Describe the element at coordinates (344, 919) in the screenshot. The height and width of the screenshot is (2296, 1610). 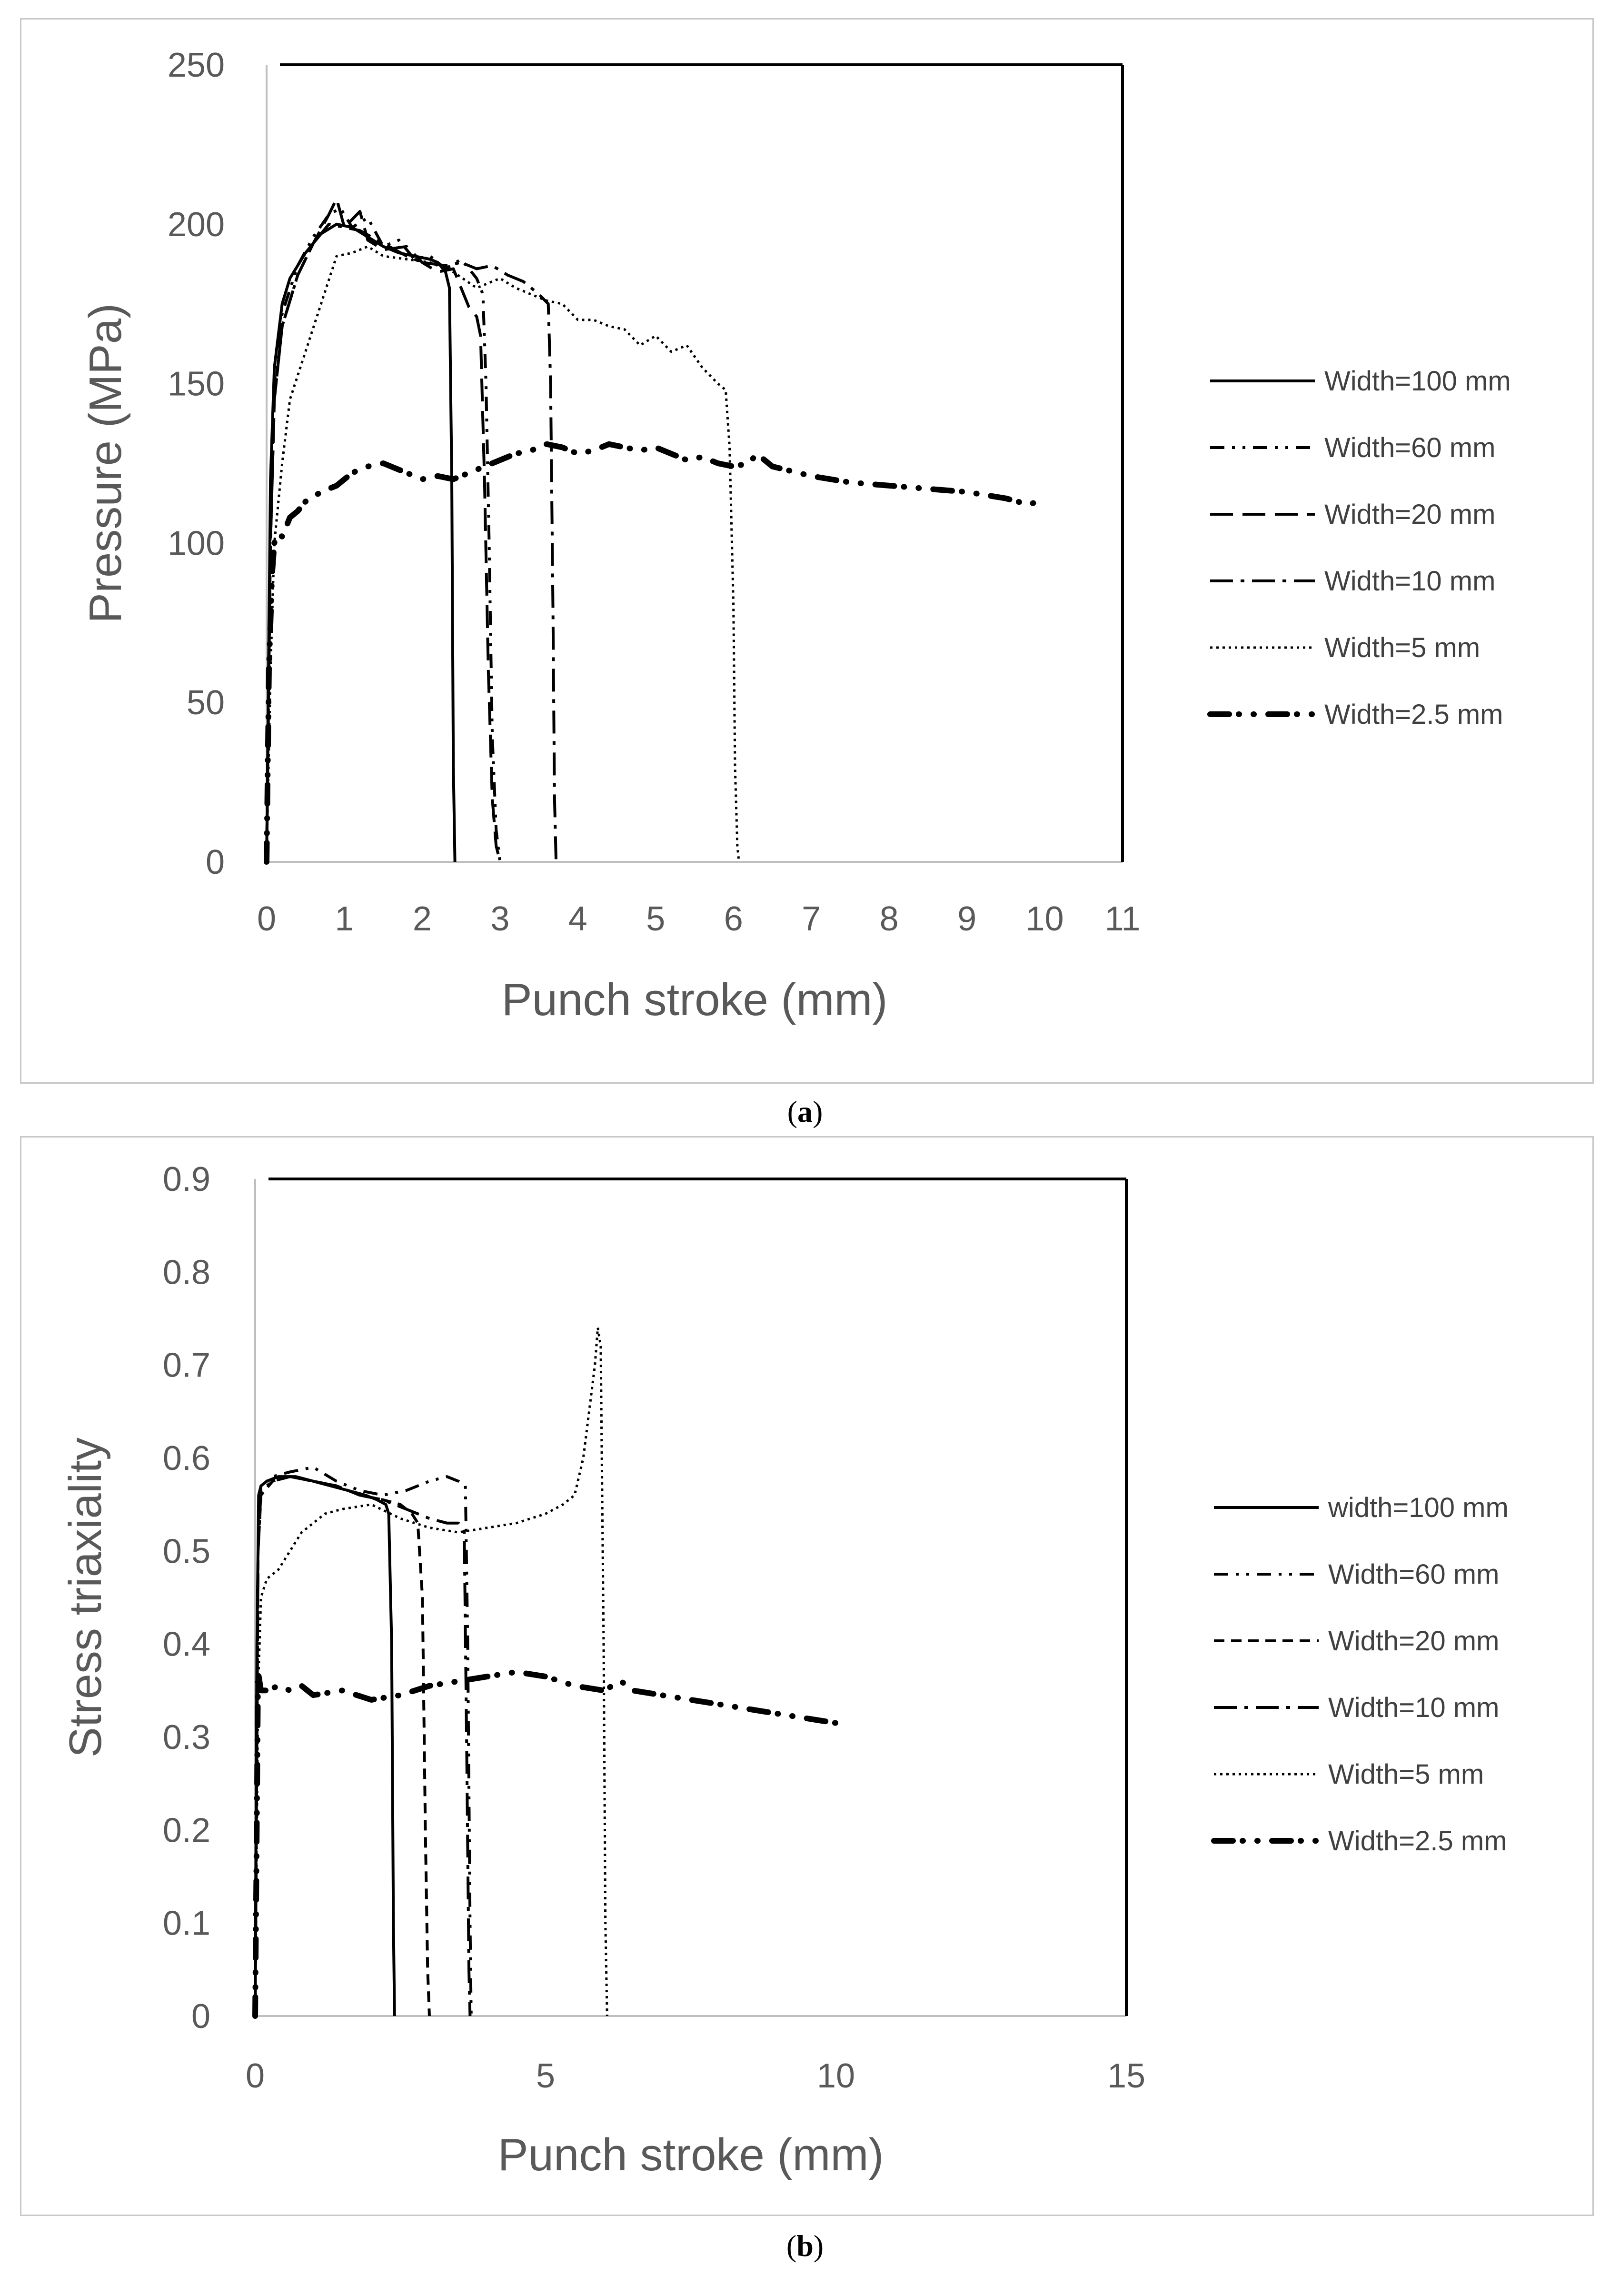
I see `x-tick-label: 1` at that location.